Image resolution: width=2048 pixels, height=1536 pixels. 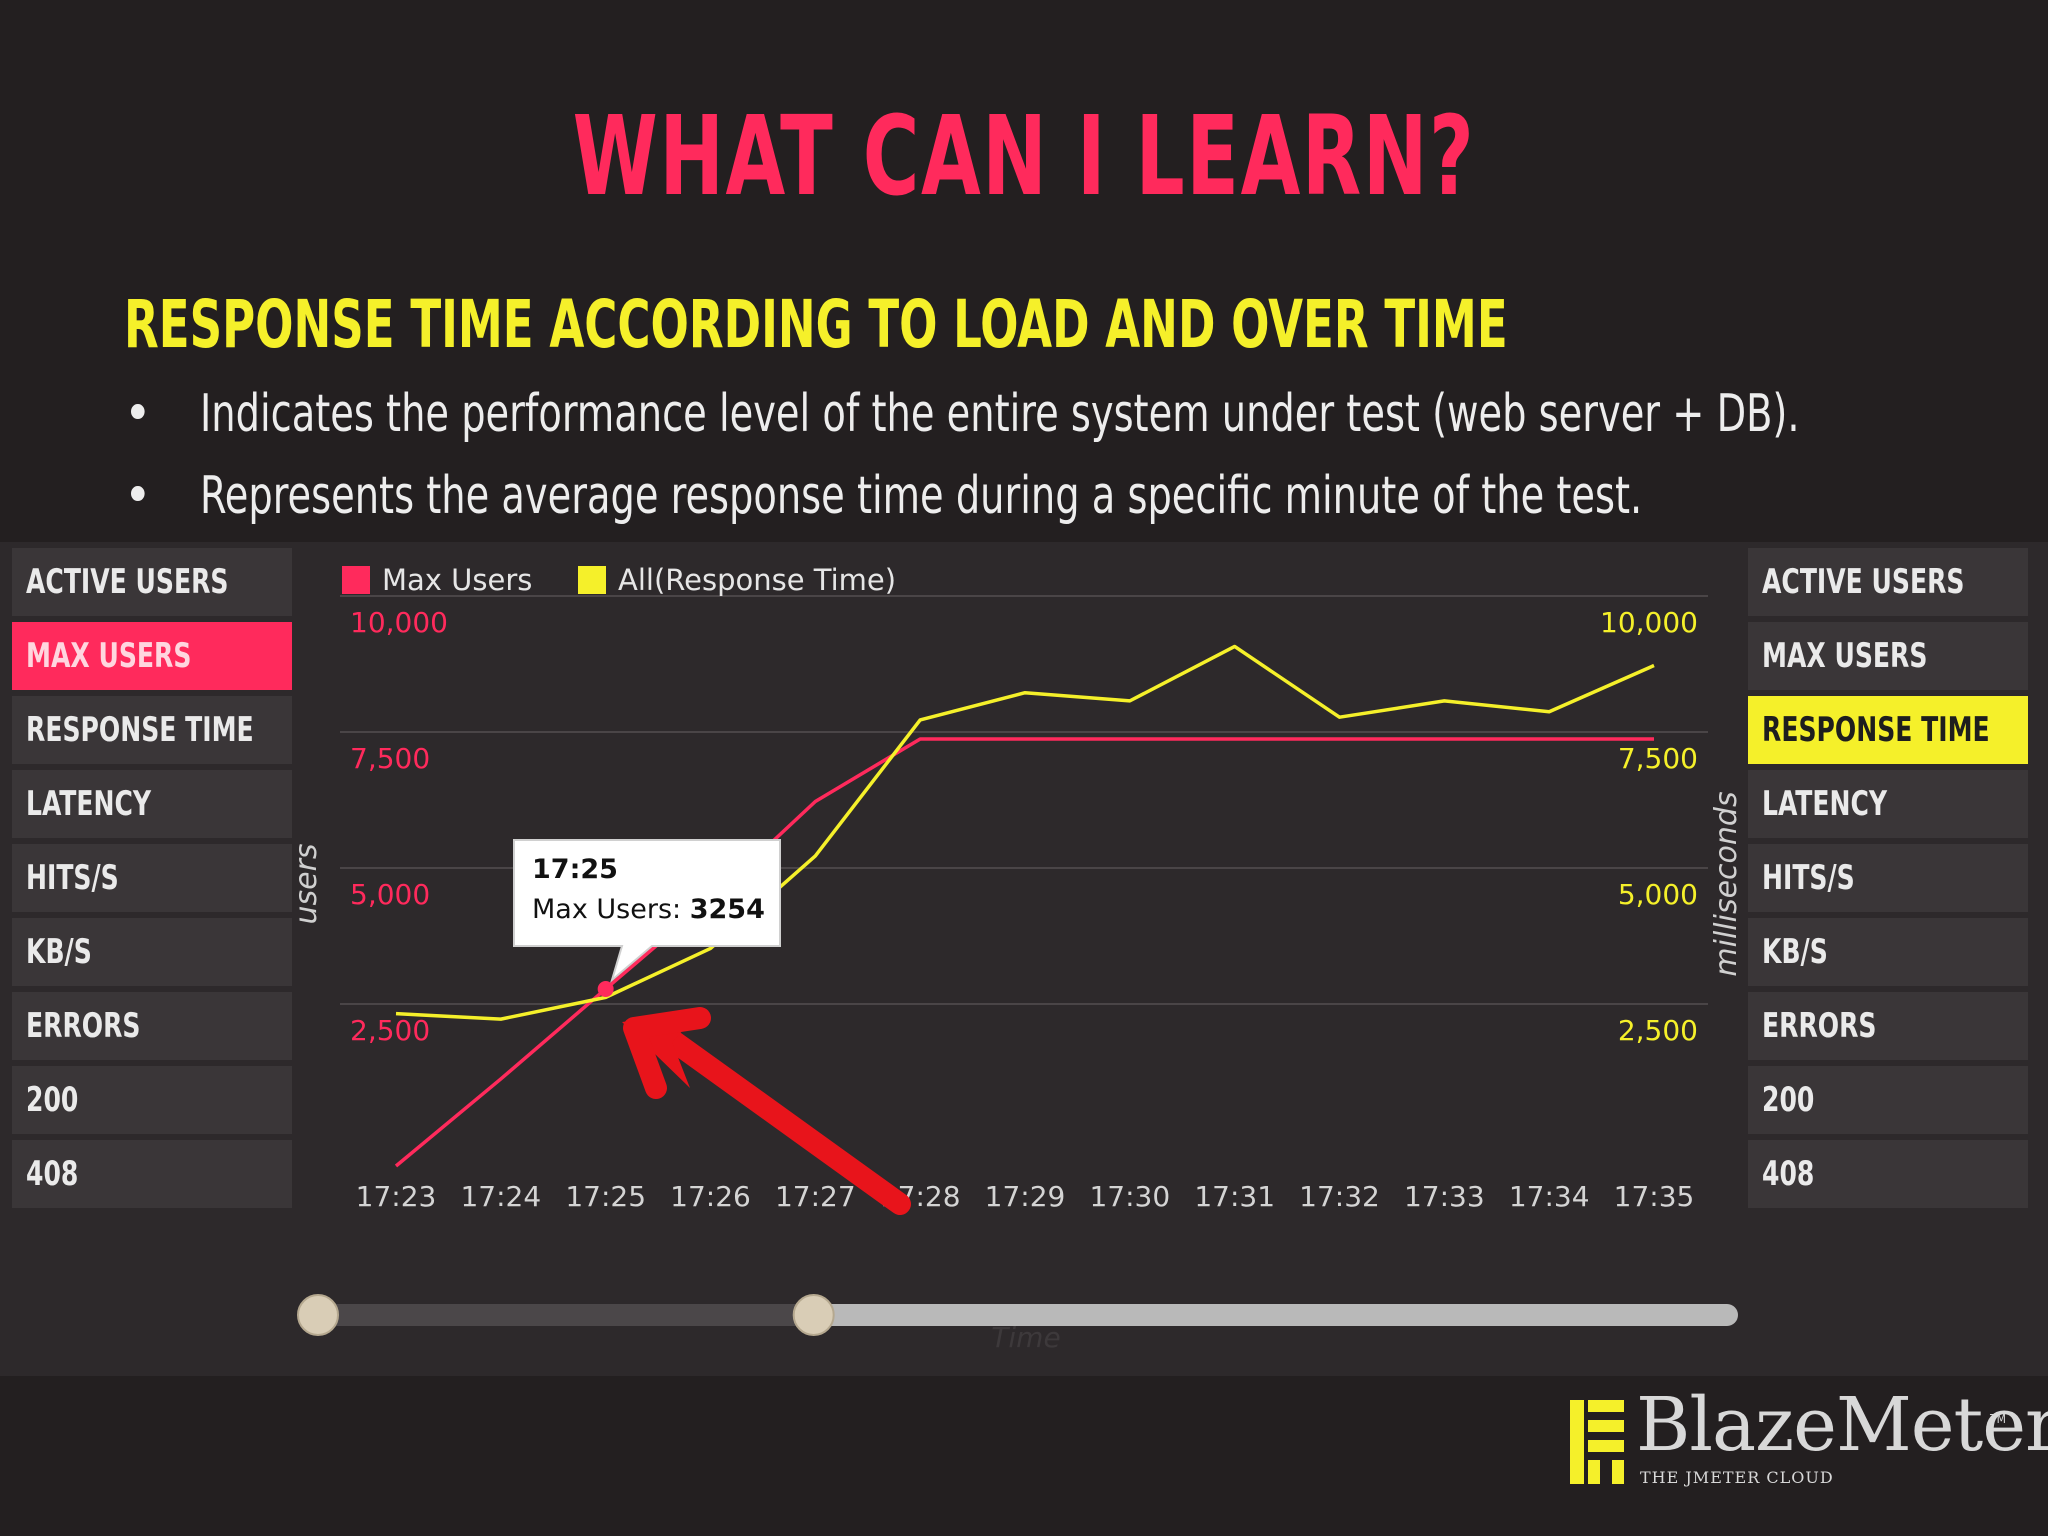 I want to click on x-tick-label: 17:34, so click(x=1549, y=1196).